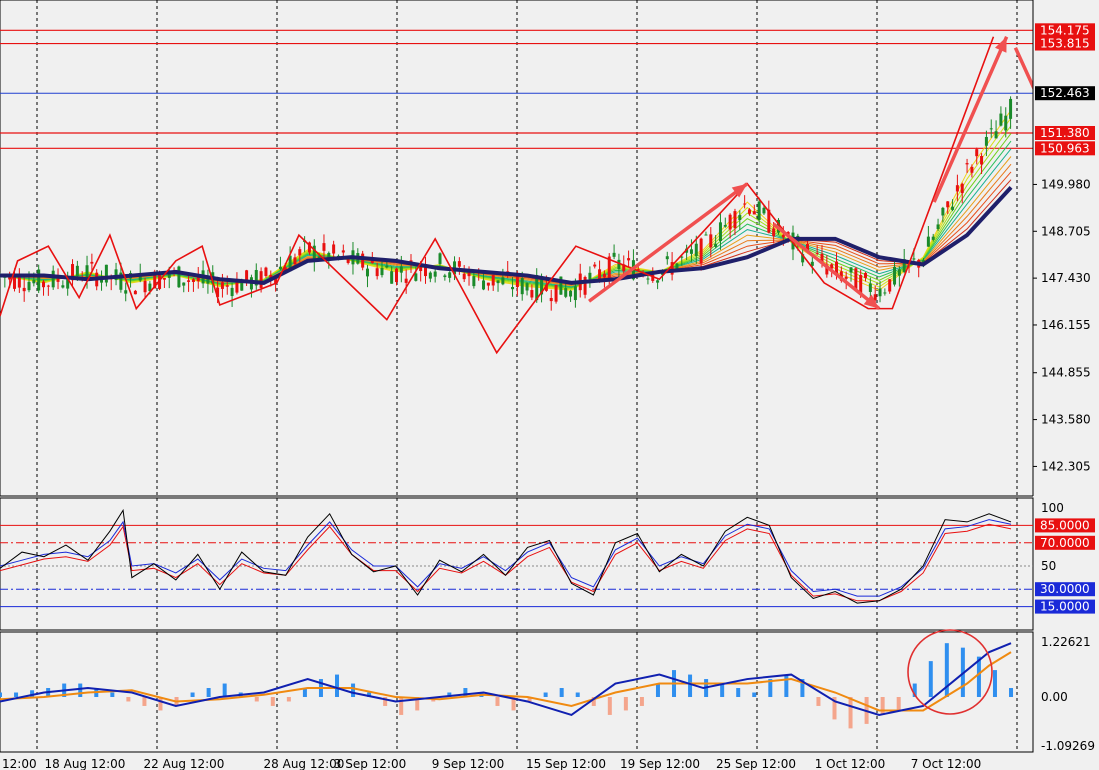 This screenshot has height=770, width=1099. What do you see at coordinates (1068, 746) in the screenshot?
I see `macd-tick-label: -1.09269` at bounding box center [1068, 746].